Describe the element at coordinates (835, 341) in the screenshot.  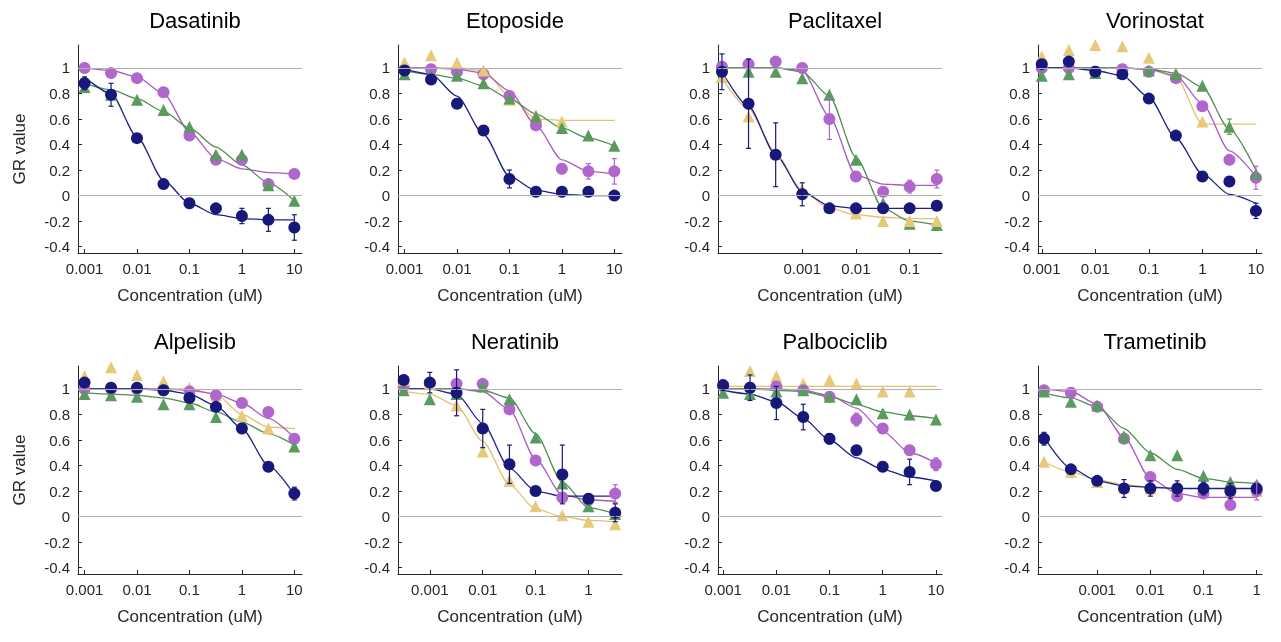
I see `chart-title: Palbociclib` at that location.